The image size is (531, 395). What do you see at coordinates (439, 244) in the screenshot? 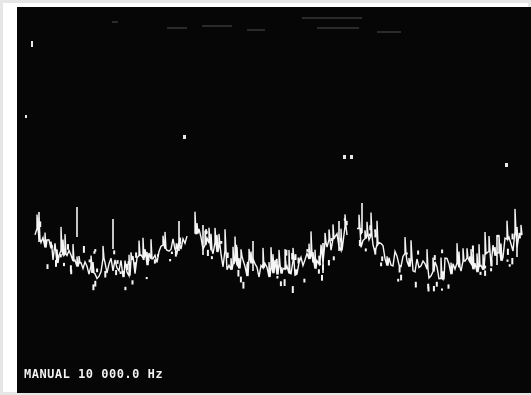
I see `spectrum-trace-segment` at bounding box center [439, 244].